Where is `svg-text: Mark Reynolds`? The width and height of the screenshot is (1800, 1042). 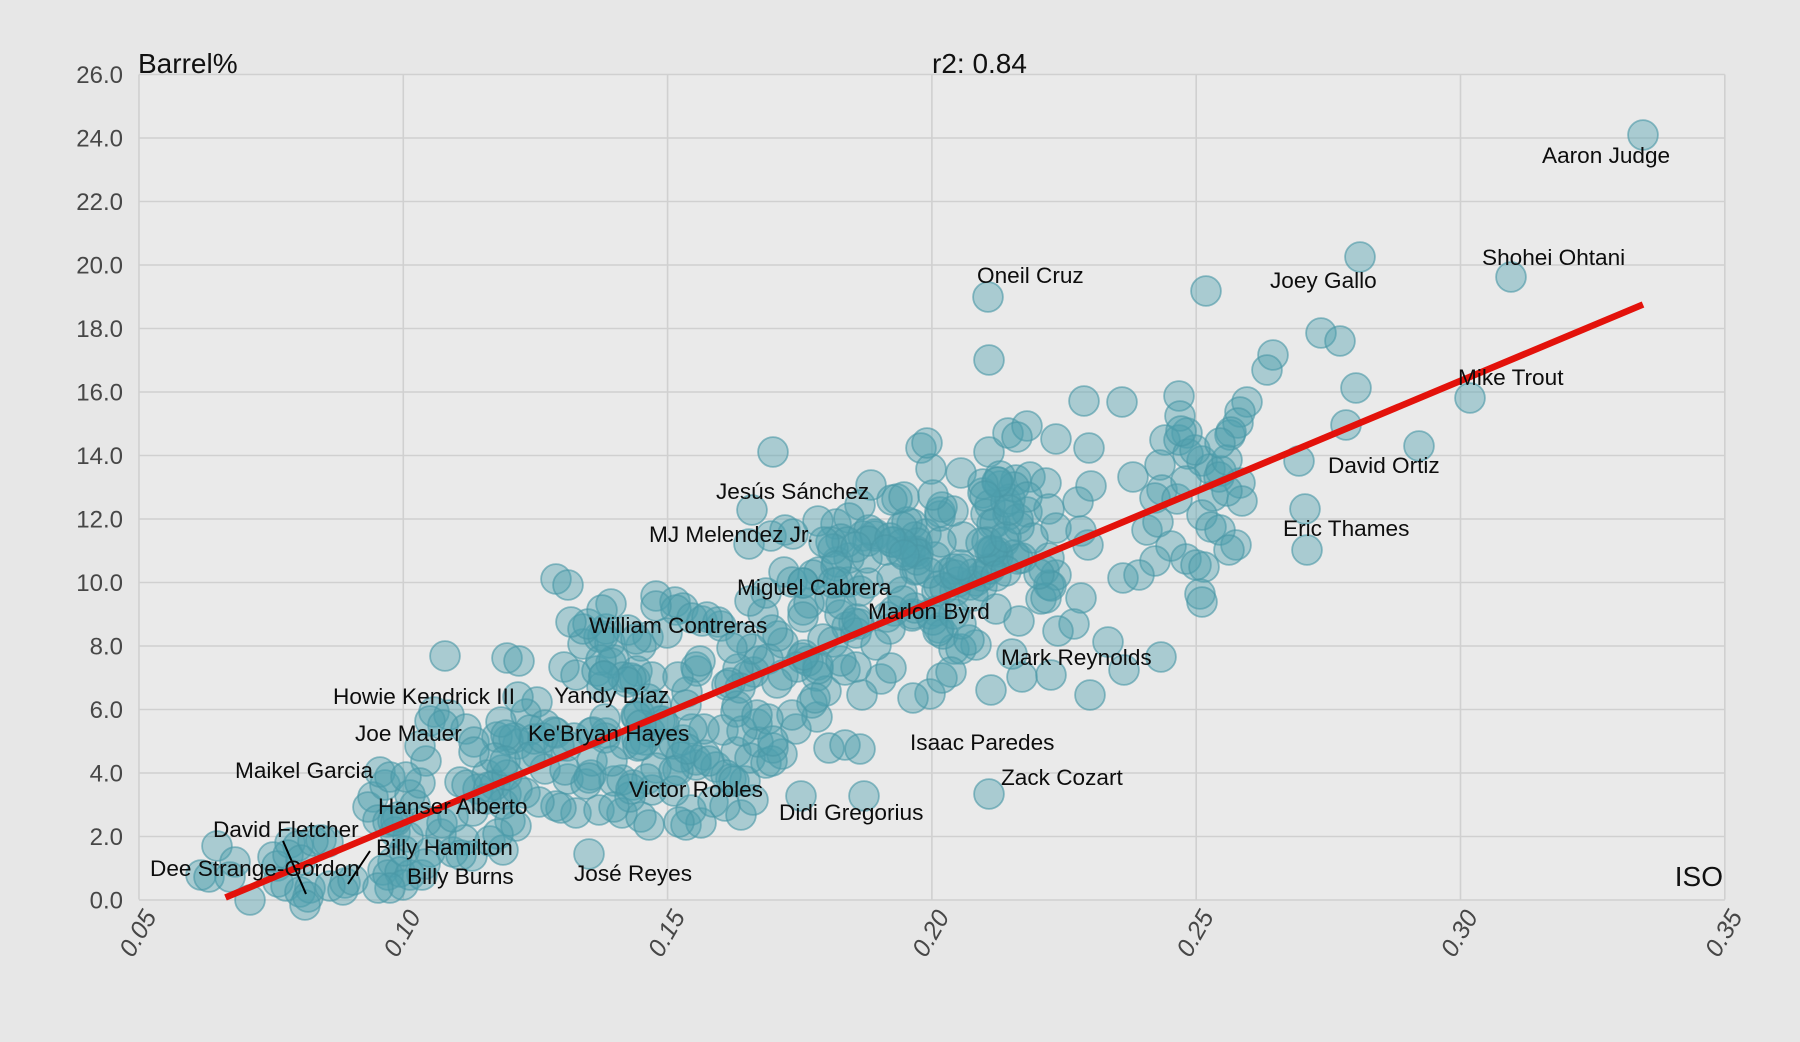
svg-text: Mark Reynolds is located at coordinates (1076, 657).